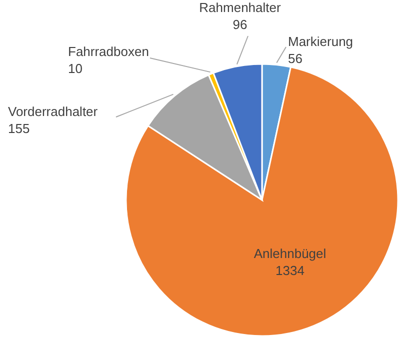 The image size is (400, 337). What do you see at coordinates (53, 111) in the screenshot?
I see `legend-label: Vorderradhalter` at bounding box center [53, 111].